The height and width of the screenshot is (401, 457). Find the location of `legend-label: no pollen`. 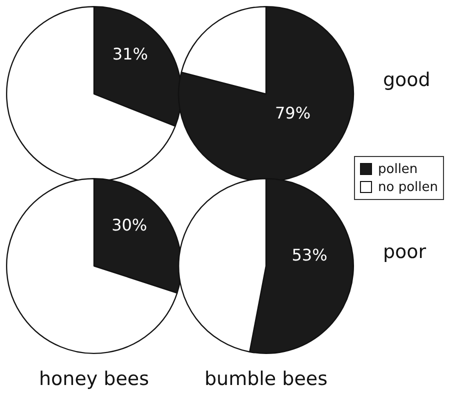

legend-label: no pollen is located at coordinates (407, 187).